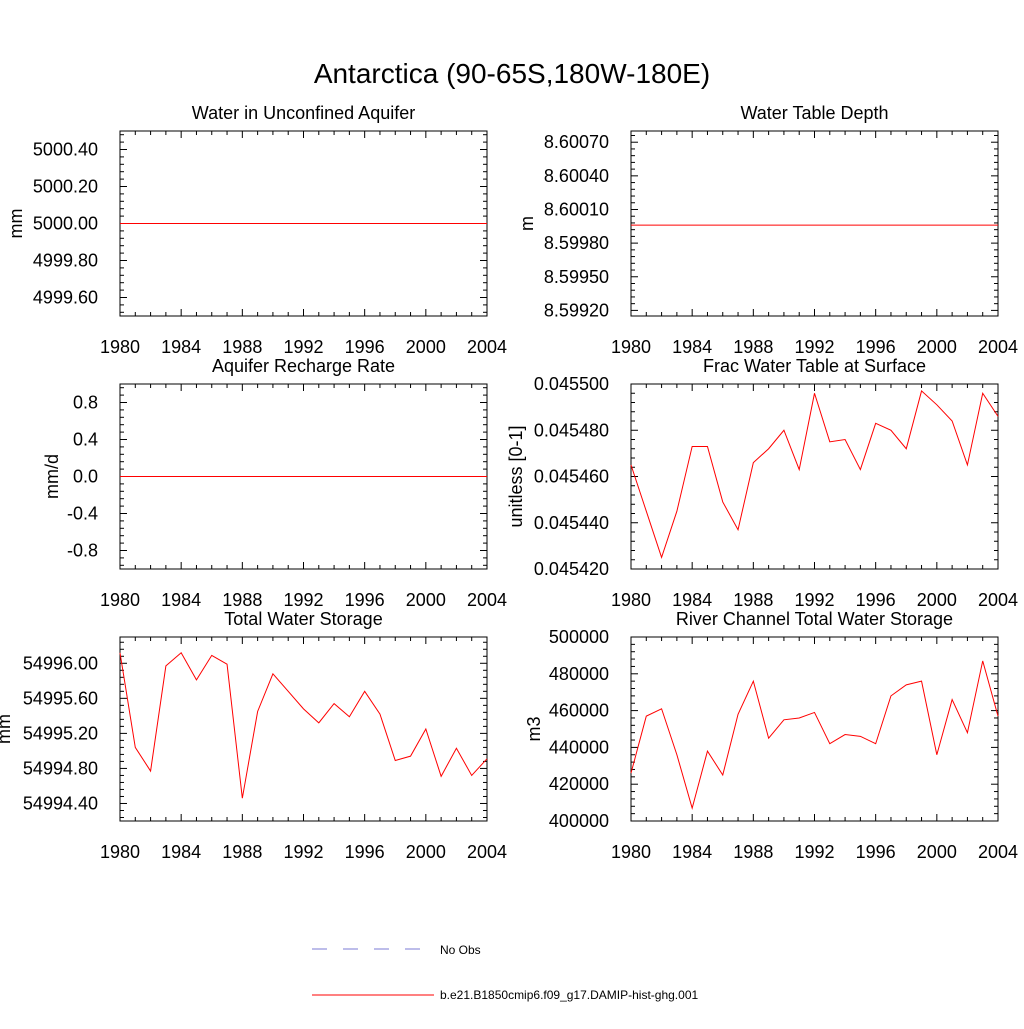 This screenshot has width=1024, height=1029. I want to click on panel-2-xtick-label: 1996, so click(876, 347).